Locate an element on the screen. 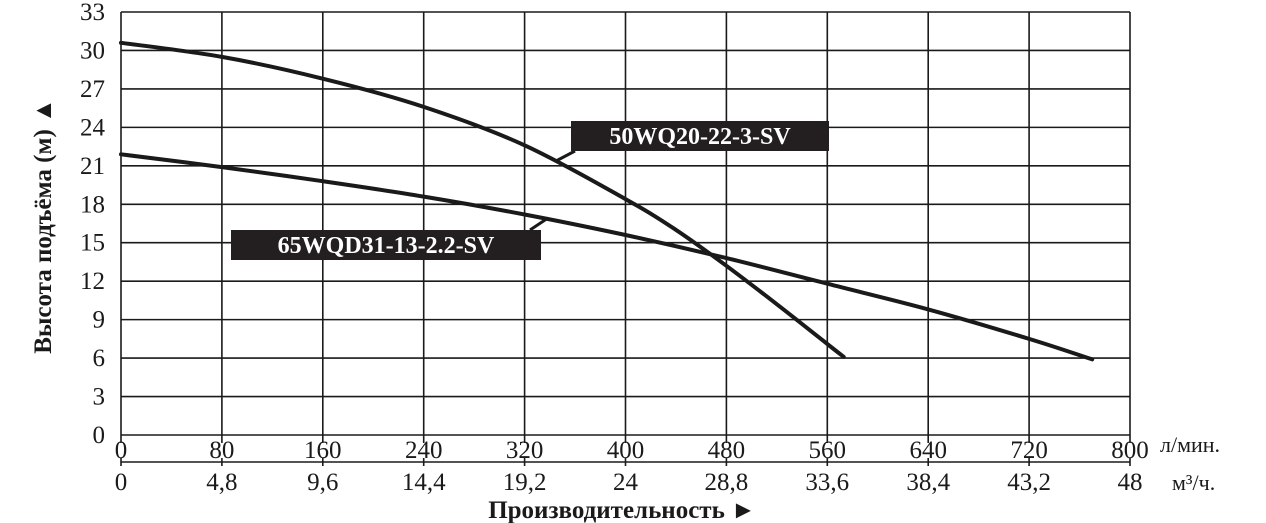 The height and width of the screenshot is (523, 1266). x-tick-label-secondary: 33,6 is located at coordinates (827, 482).